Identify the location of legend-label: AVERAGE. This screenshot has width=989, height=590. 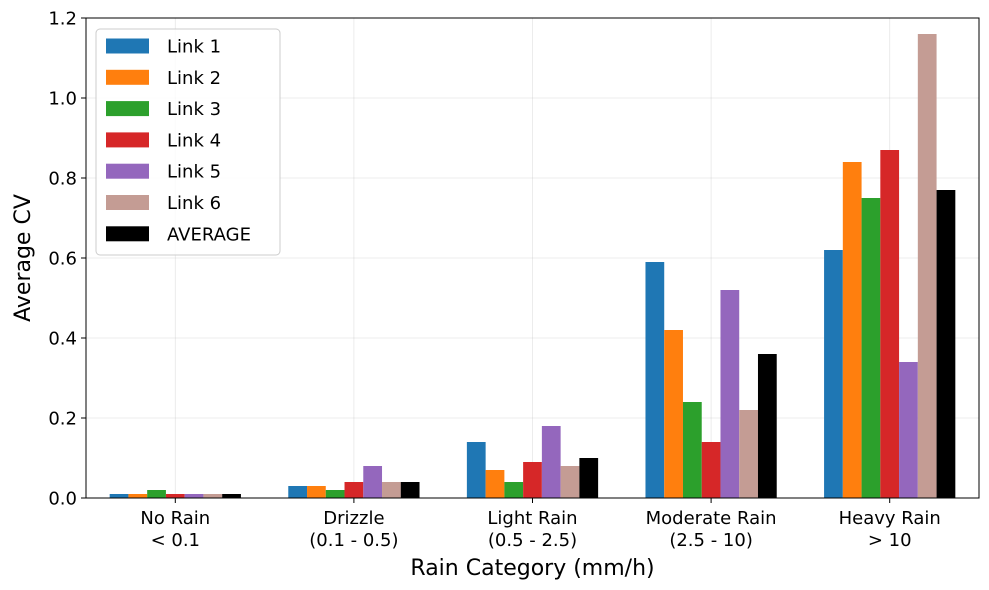
(209, 234).